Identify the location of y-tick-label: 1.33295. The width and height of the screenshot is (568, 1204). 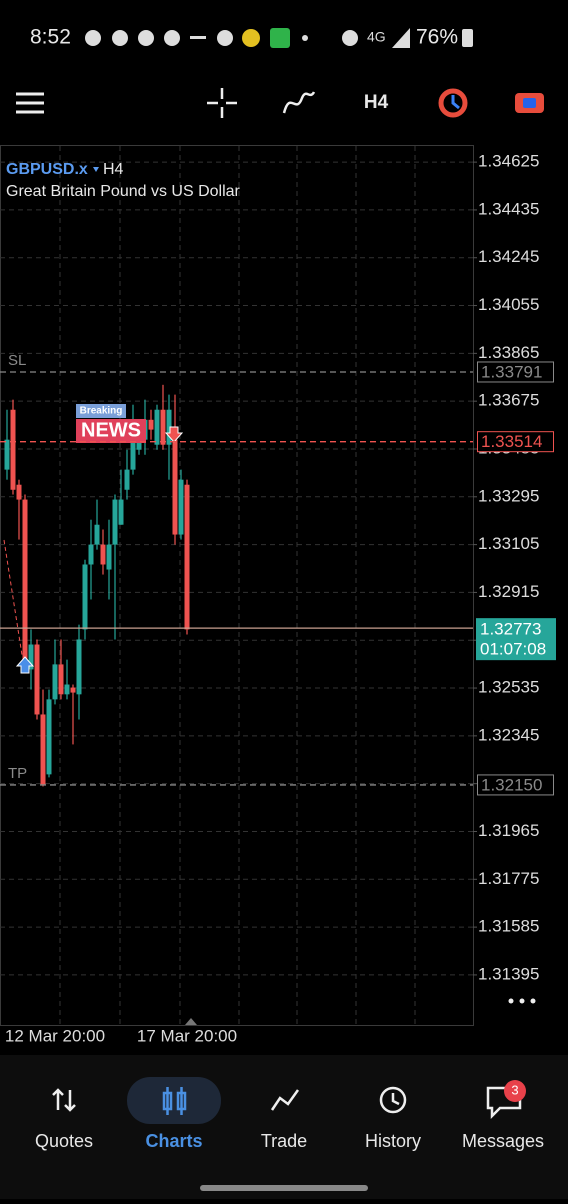
(508, 495).